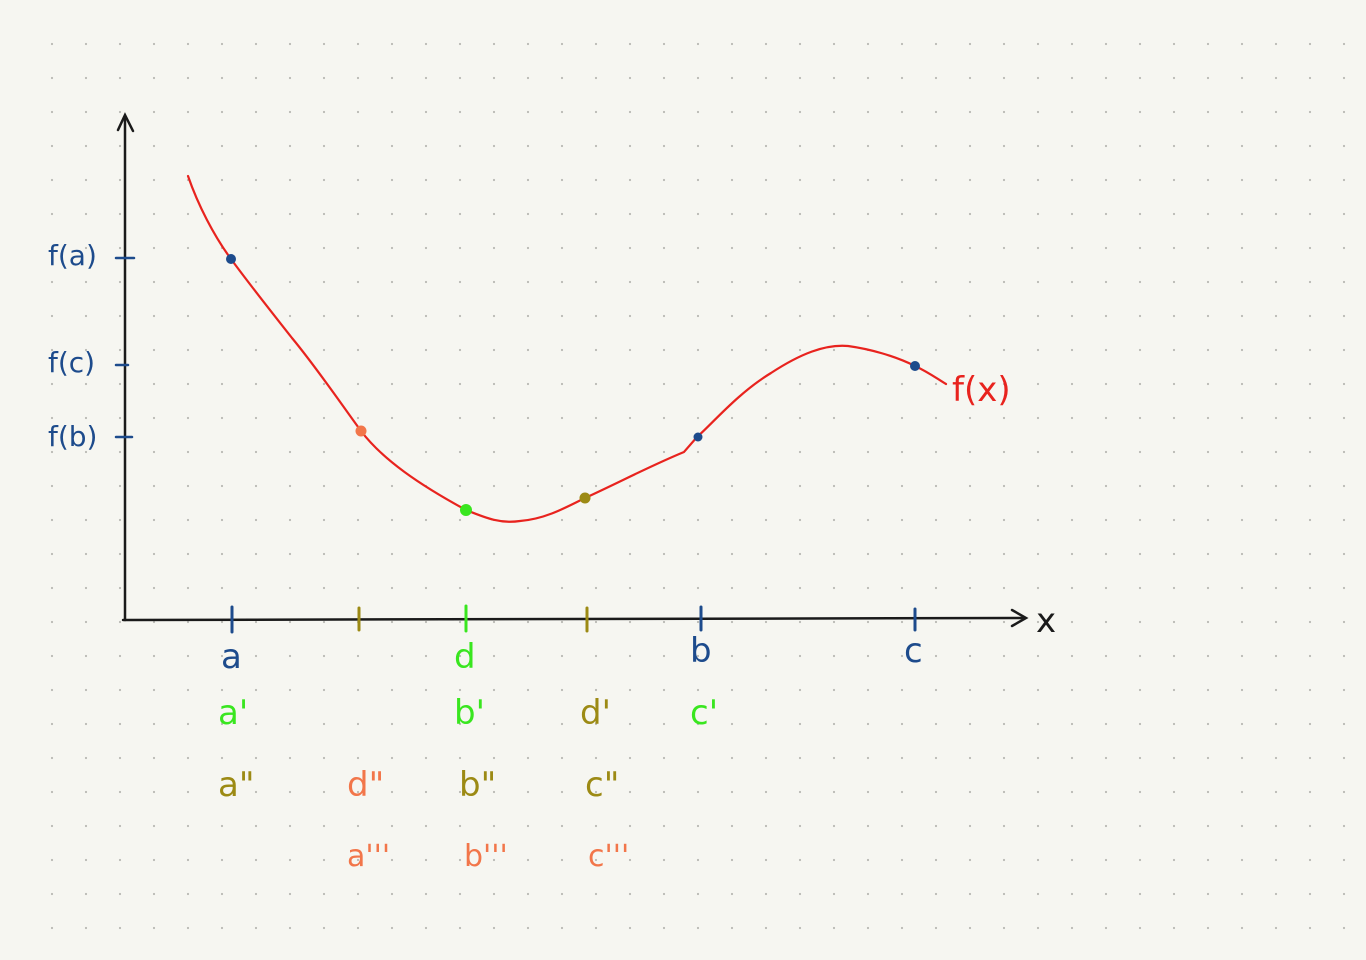  Describe the element at coordinates (915, 366) in the screenshot. I see `point-c` at that location.